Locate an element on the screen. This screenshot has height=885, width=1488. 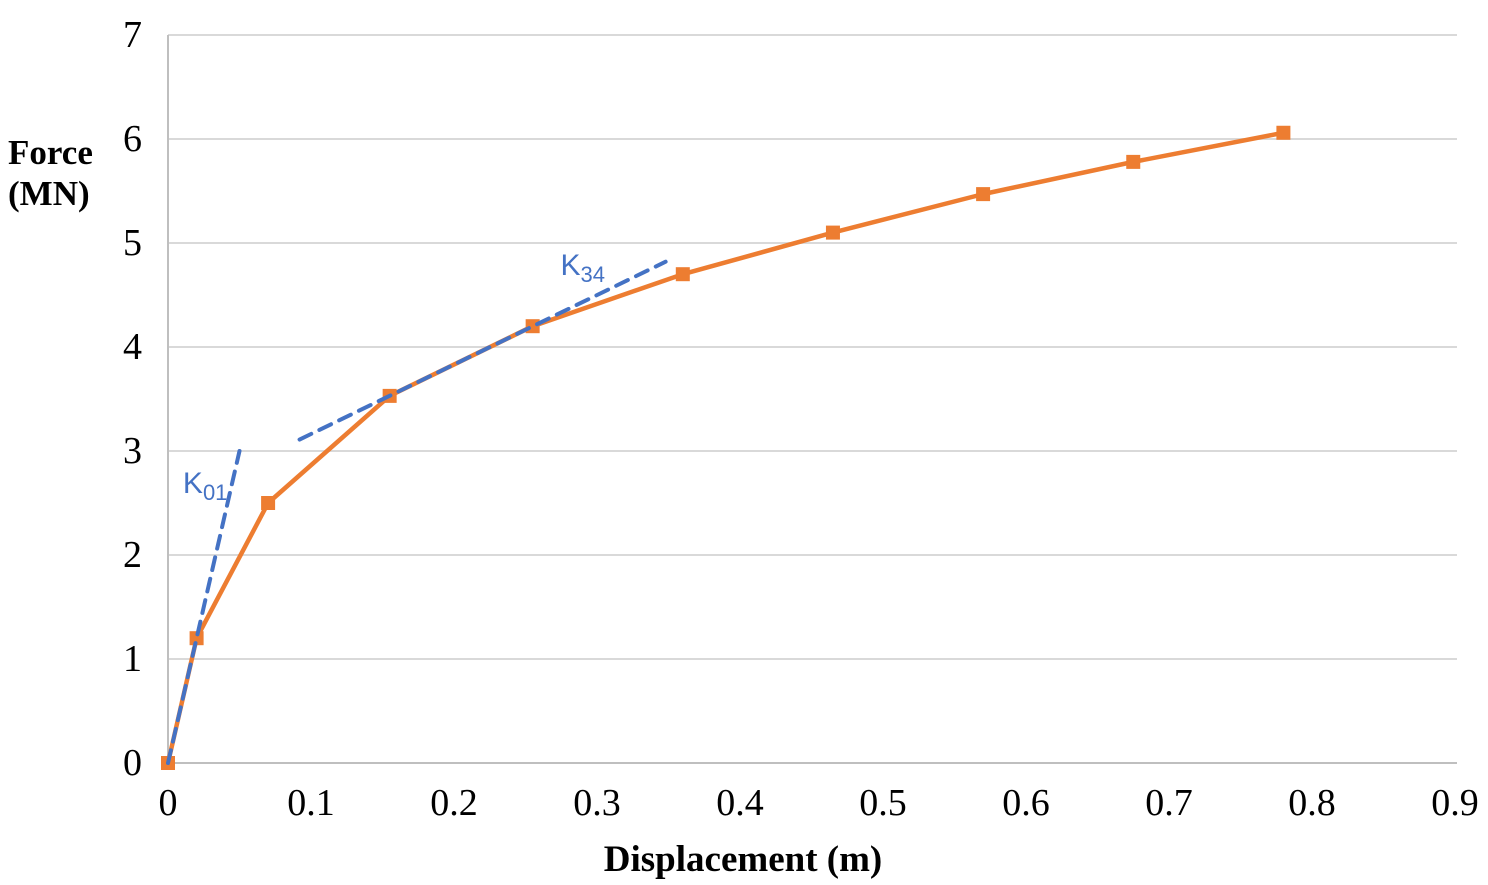
y-tick-label-6: 6 is located at coordinates (132, 139).